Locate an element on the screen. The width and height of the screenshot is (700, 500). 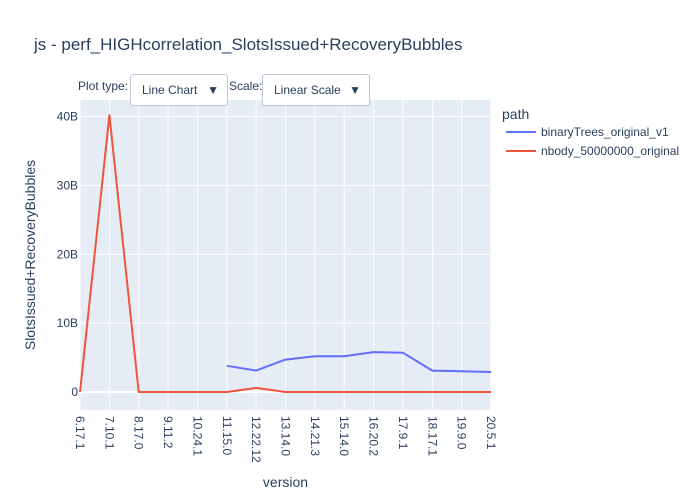
x-tick-label: 9.11.2 is located at coordinates (168, 432).